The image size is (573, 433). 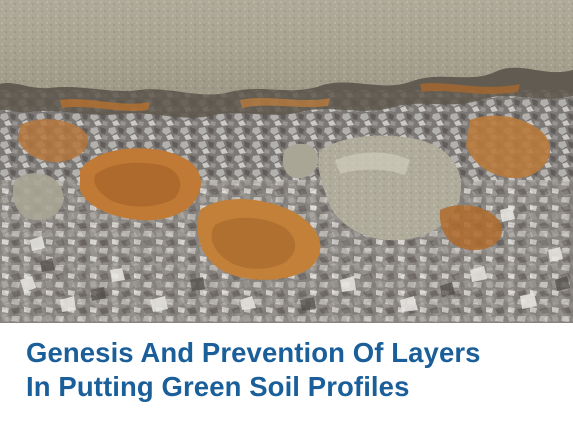 What do you see at coordinates (218, 386) in the screenshot?
I see `article-title-line-2: In Putting Green Soil Profiles` at bounding box center [218, 386].